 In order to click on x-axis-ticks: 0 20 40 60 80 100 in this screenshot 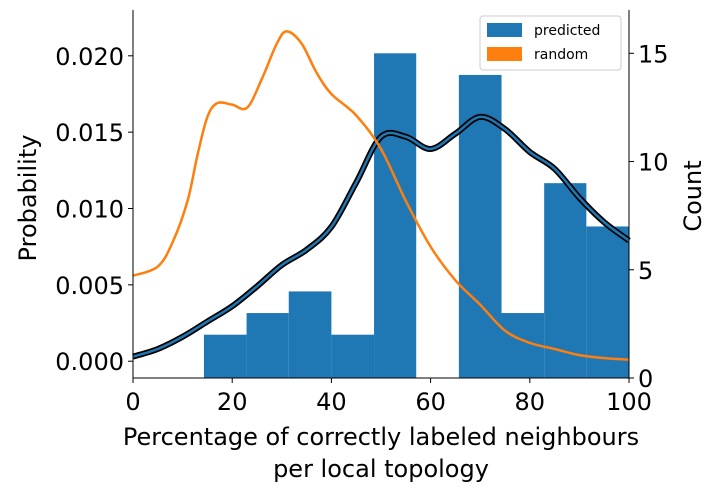, I will do `click(388, 397)`.